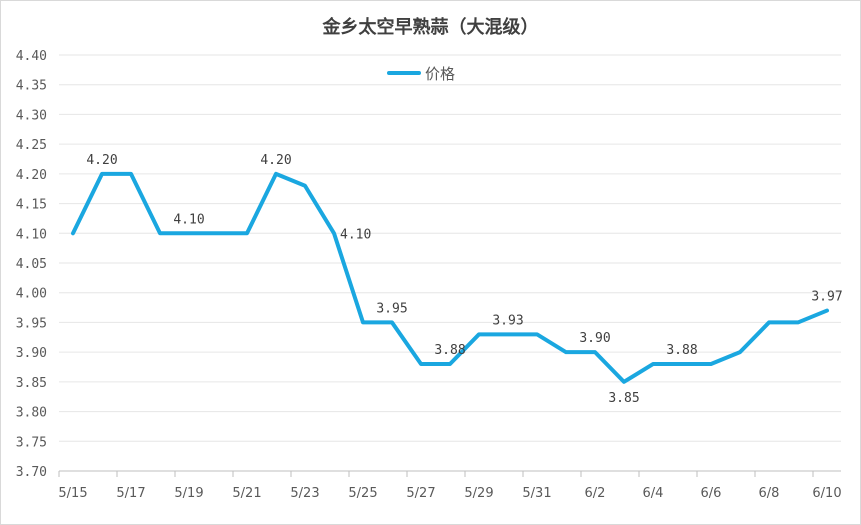 This screenshot has height=525, width=861. Describe the element at coordinates (421, 74) in the screenshot. I see `legend: 价格` at that location.